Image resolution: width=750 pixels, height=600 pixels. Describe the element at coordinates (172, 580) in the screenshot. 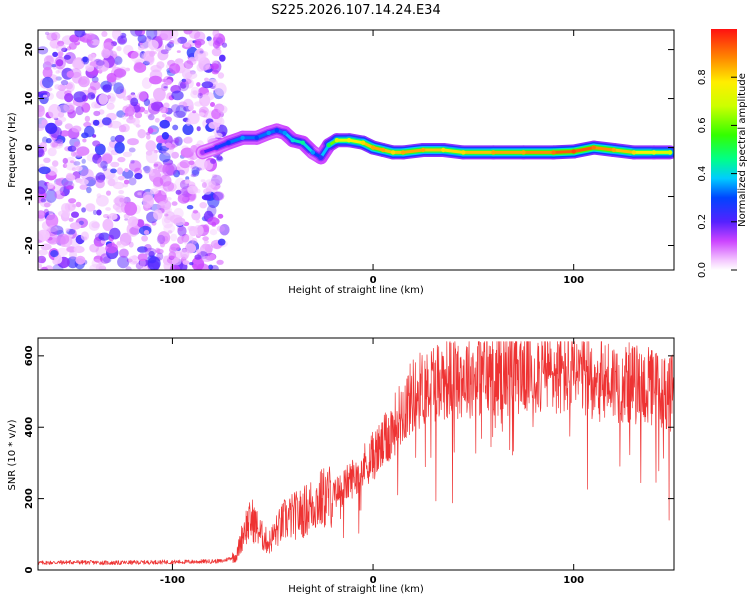

I see `x-tick-label: -100` at that location.